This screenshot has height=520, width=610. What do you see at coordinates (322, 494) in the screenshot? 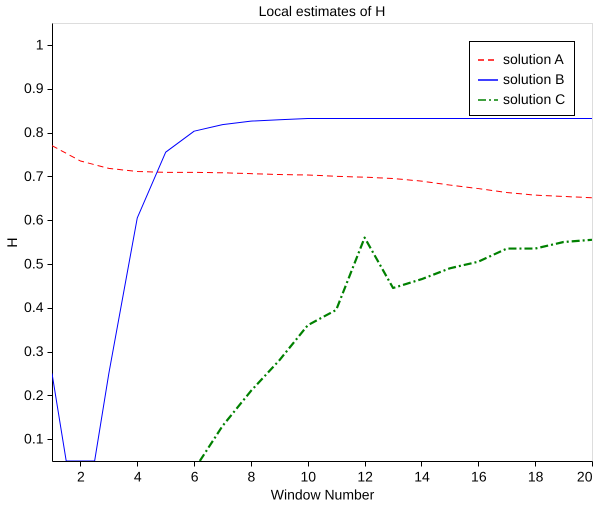
I see `x-axis-title: Window Number` at bounding box center [322, 494].